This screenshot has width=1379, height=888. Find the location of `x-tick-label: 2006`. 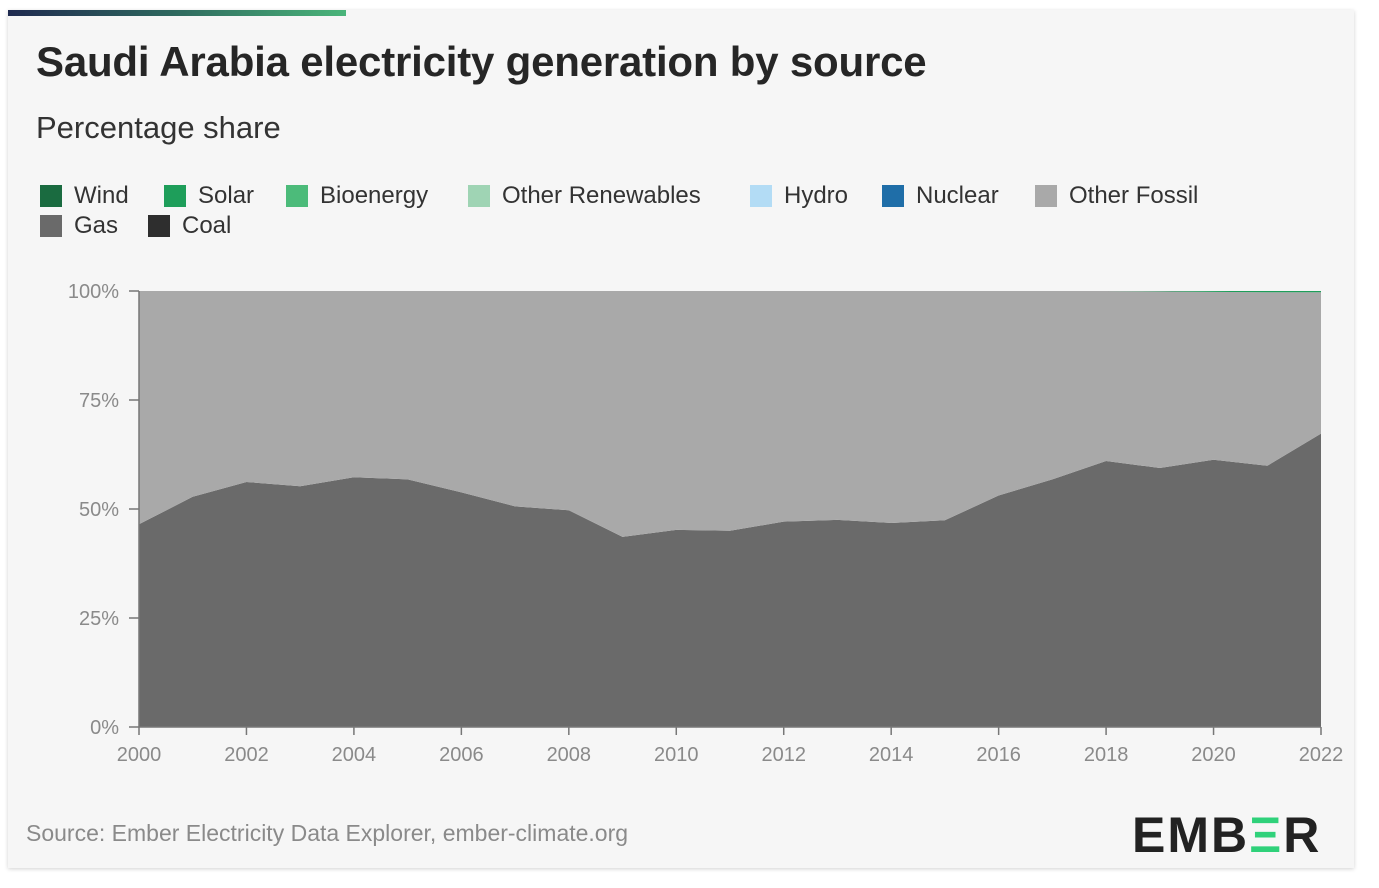

x-tick-label: 2006 is located at coordinates (461, 755).